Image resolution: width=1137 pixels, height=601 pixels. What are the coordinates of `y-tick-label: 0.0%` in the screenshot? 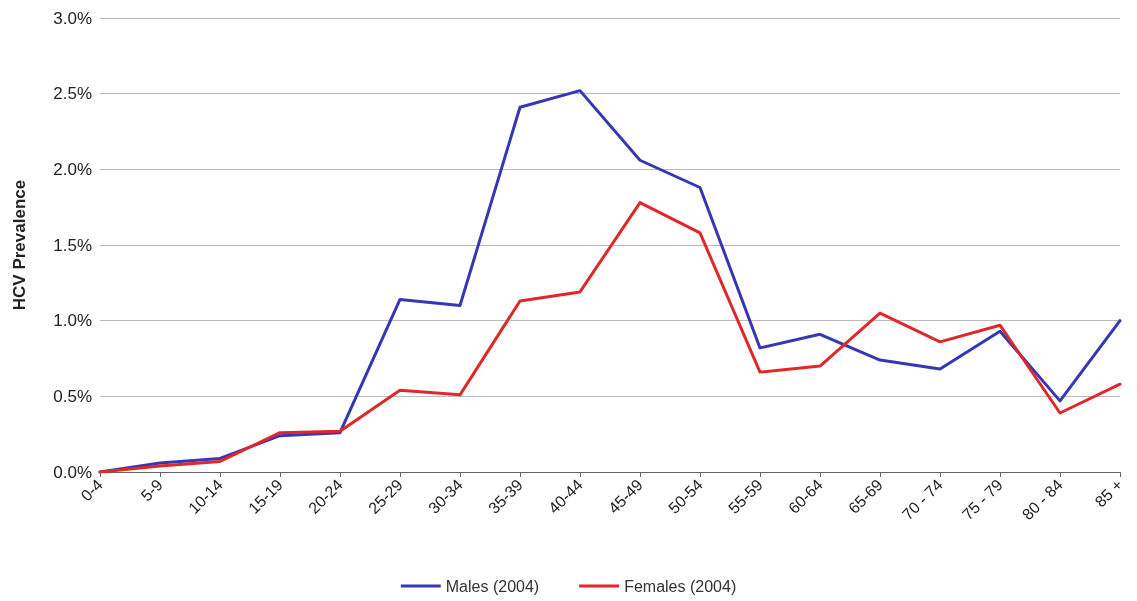 It's located at (72, 472).